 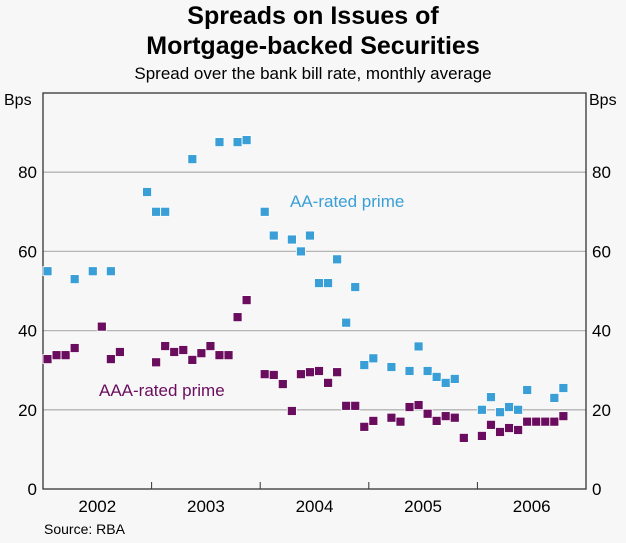 I want to click on x-tick-label: 2006, so click(x=532, y=506).